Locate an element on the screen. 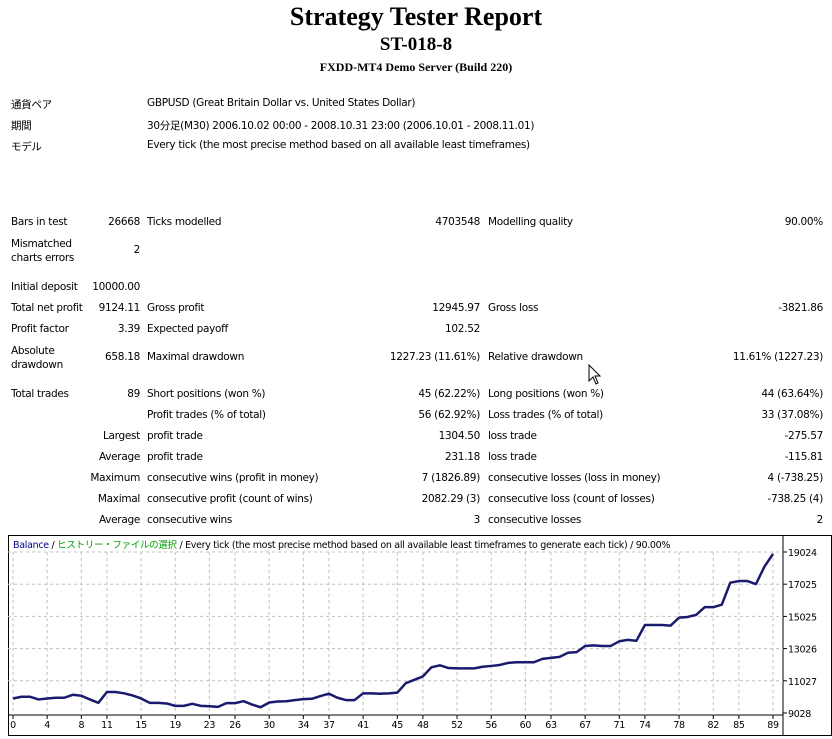  detail-label-1: consecutive wins (profit in money) is located at coordinates (232, 478).